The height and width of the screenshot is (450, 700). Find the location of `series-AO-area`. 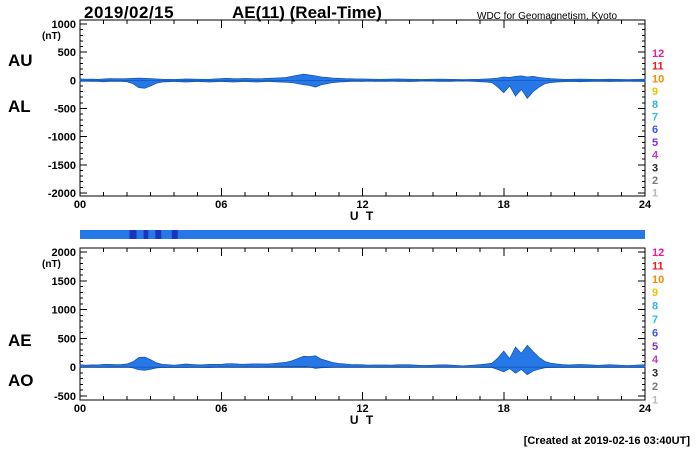

series-AO-area is located at coordinates (362, 370).